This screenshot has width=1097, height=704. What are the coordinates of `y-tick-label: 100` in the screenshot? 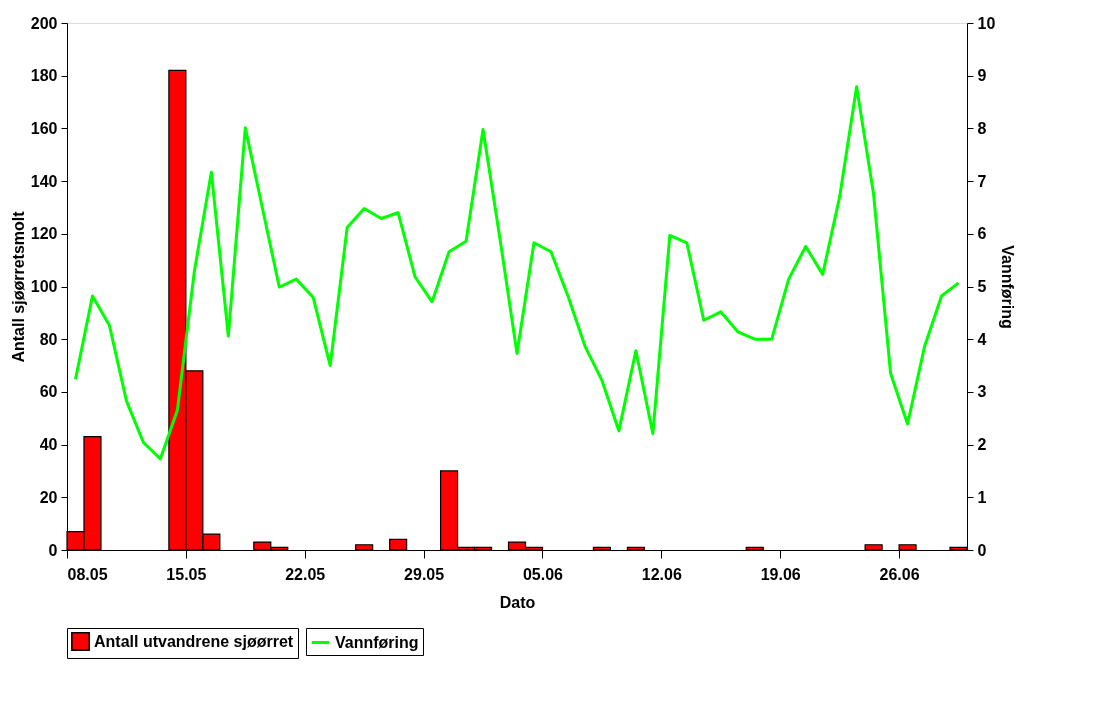 It's located at (44, 286).